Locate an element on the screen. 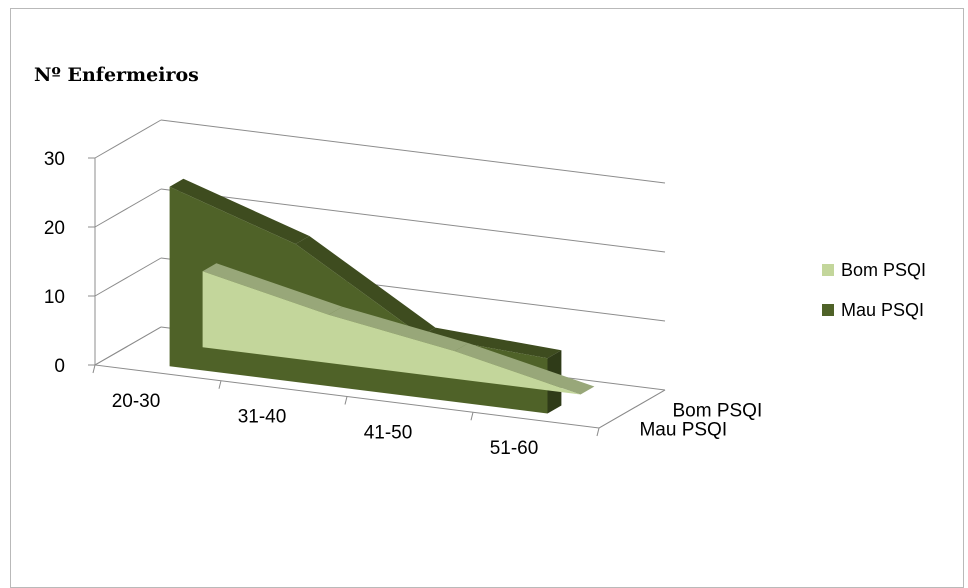  legend-swatch-bom-psqi is located at coordinates (828, 270).